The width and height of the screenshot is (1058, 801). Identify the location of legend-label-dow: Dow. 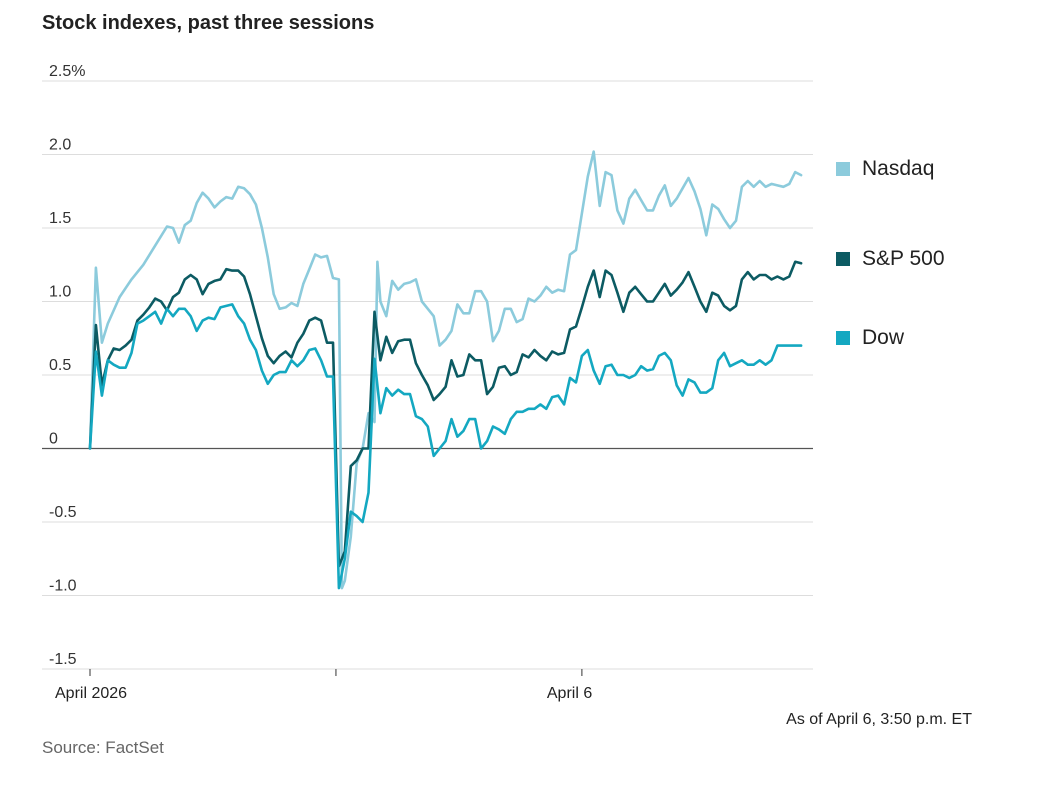
(883, 337).